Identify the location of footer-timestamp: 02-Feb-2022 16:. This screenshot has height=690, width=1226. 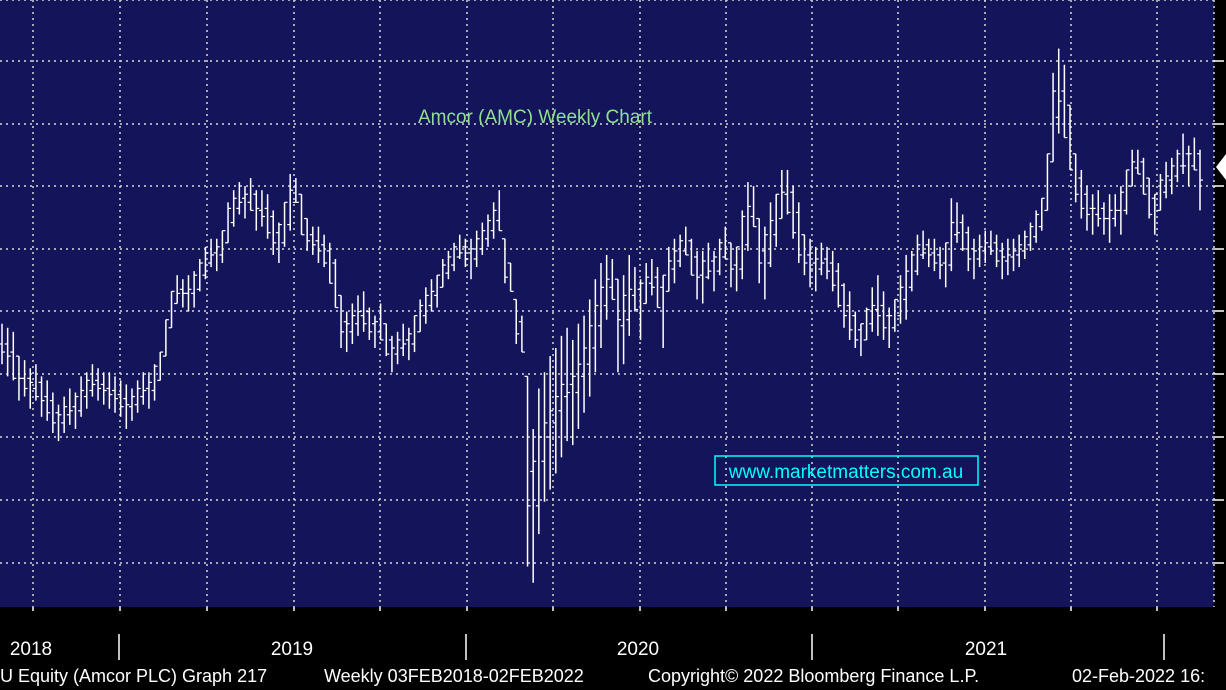
(1139, 676).